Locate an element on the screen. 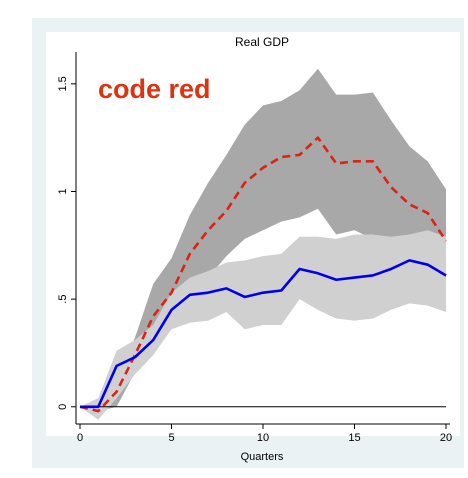  x-axis-ticks: 0 5 10 15 20 is located at coordinates (264, 434).